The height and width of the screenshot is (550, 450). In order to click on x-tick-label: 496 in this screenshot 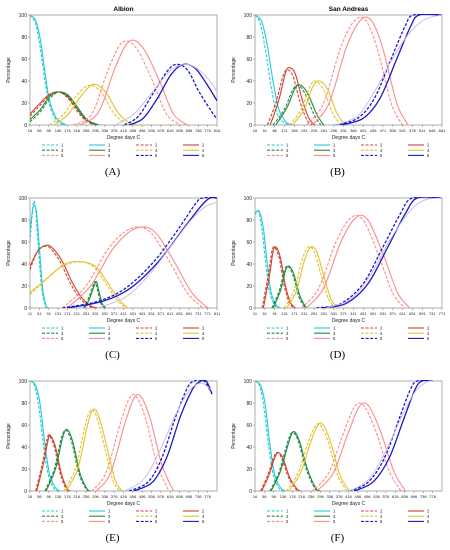, I will do `click(367, 496)`.